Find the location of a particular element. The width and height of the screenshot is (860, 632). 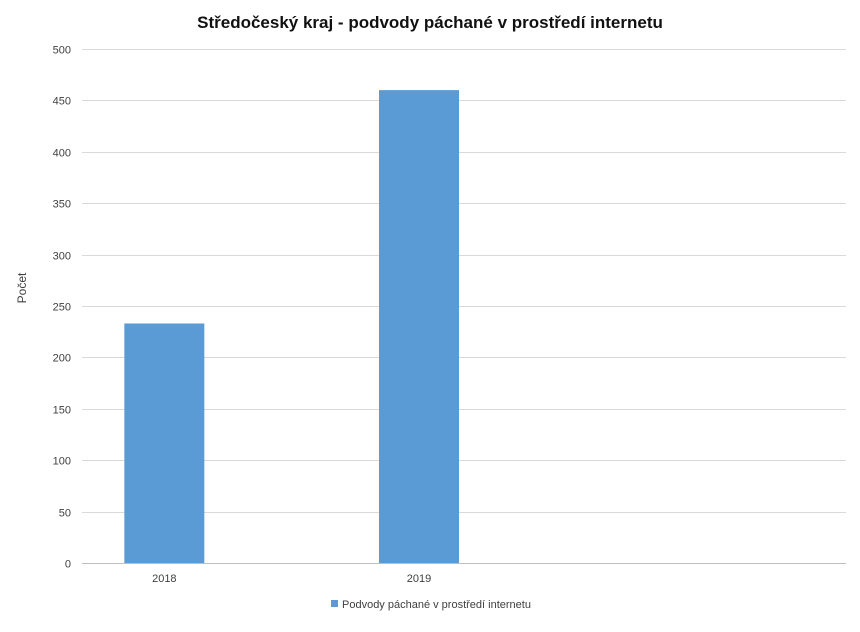

y-axis-title: Počet is located at coordinates (22, 287).